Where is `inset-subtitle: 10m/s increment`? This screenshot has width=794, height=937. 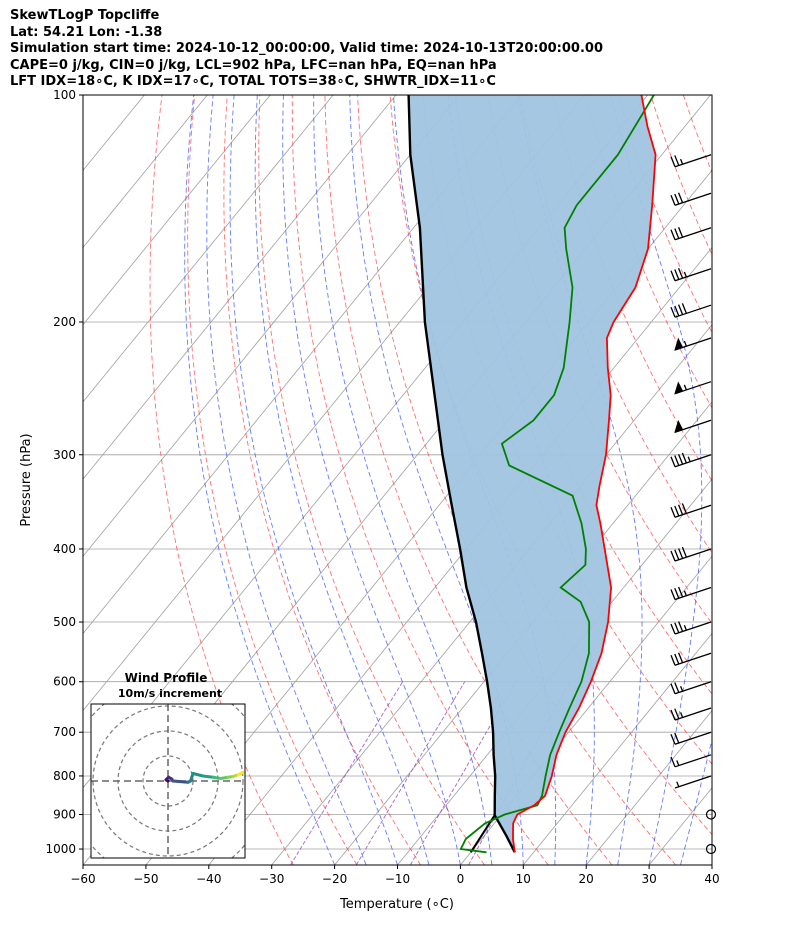 inset-subtitle: 10m/s increment is located at coordinates (170, 693).